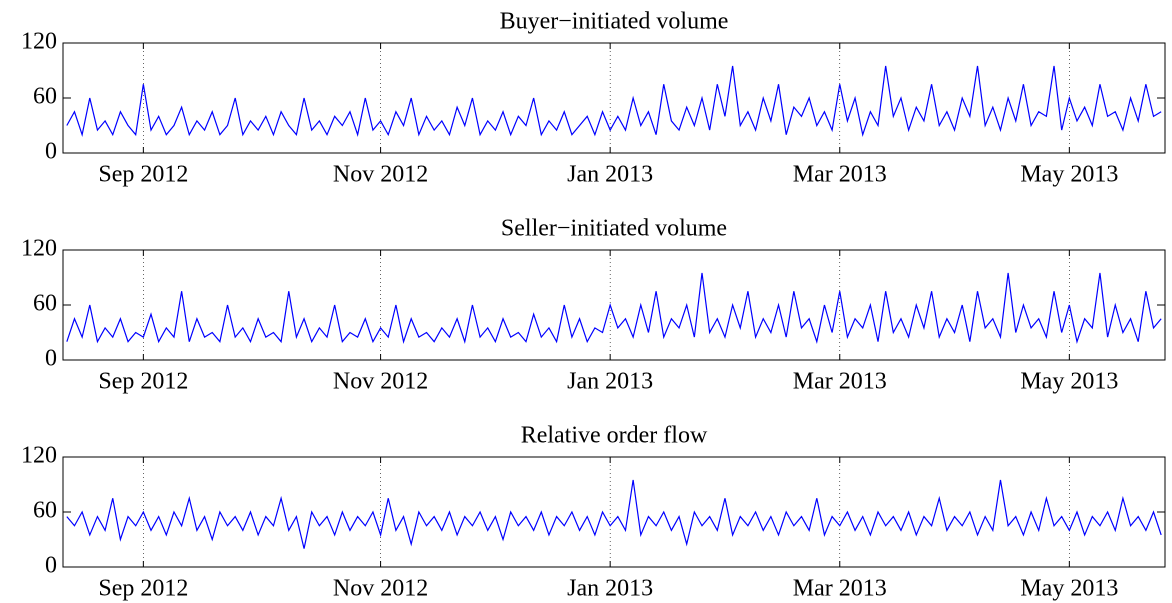 The image size is (1172, 603). What do you see at coordinates (614, 22) in the screenshot?
I see `chart-title: Buyer−initiated volume` at bounding box center [614, 22].